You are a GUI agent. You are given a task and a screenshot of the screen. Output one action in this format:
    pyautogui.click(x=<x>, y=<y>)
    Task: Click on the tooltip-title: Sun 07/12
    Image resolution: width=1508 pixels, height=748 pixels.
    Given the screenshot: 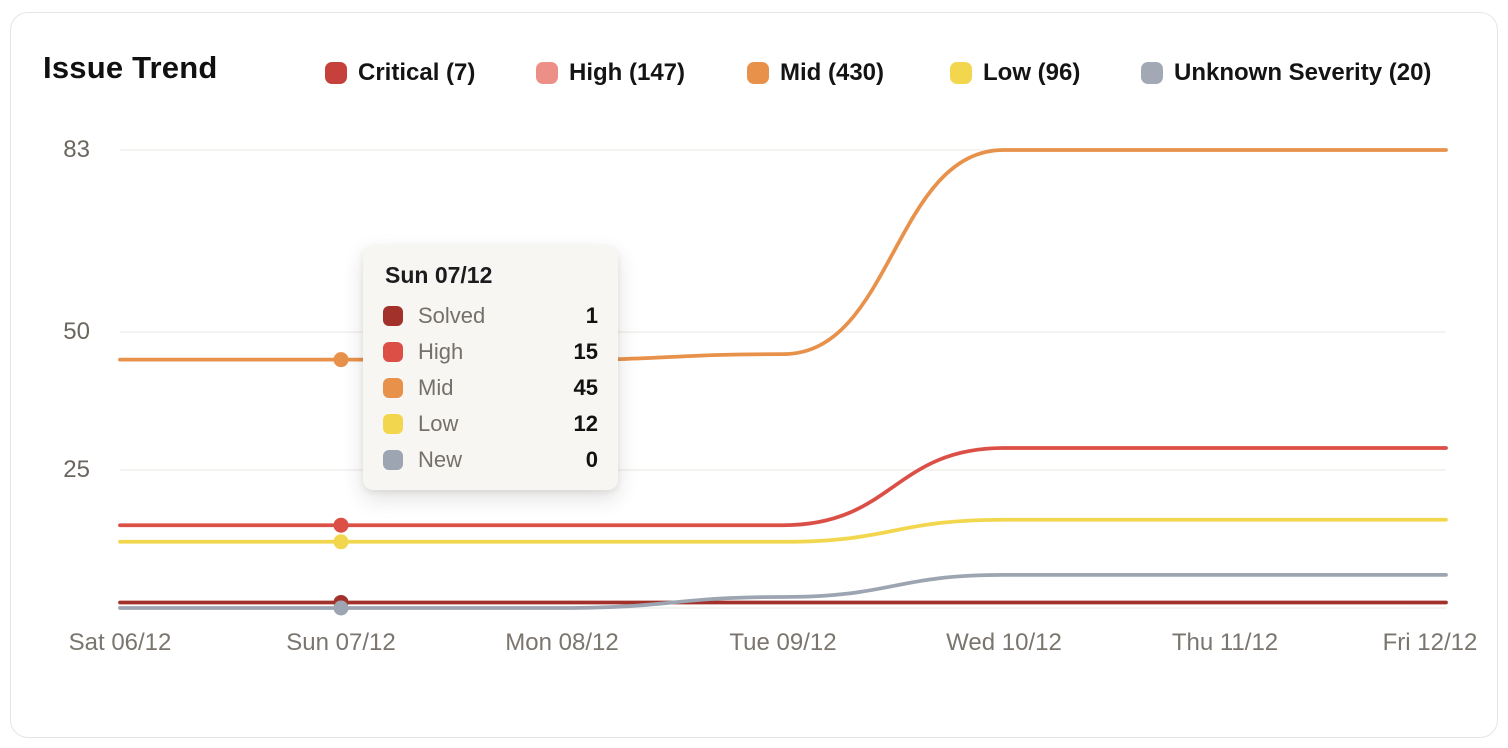 What is the action you would take?
    pyautogui.click(x=439, y=275)
    